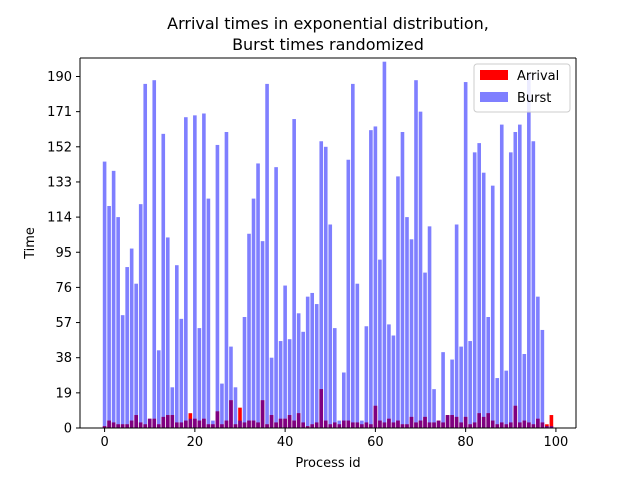 This screenshot has width=640, height=484. I want to click on y-tick-label: 114, so click(59, 218).